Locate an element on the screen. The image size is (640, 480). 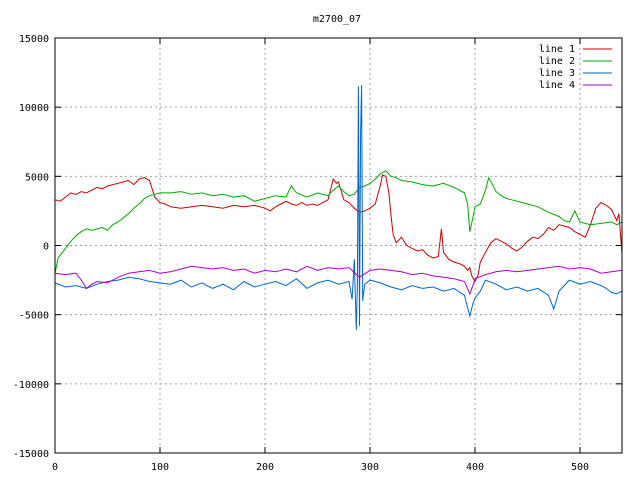
chart-title: m2700_07 is located at coordinates (337, 19).